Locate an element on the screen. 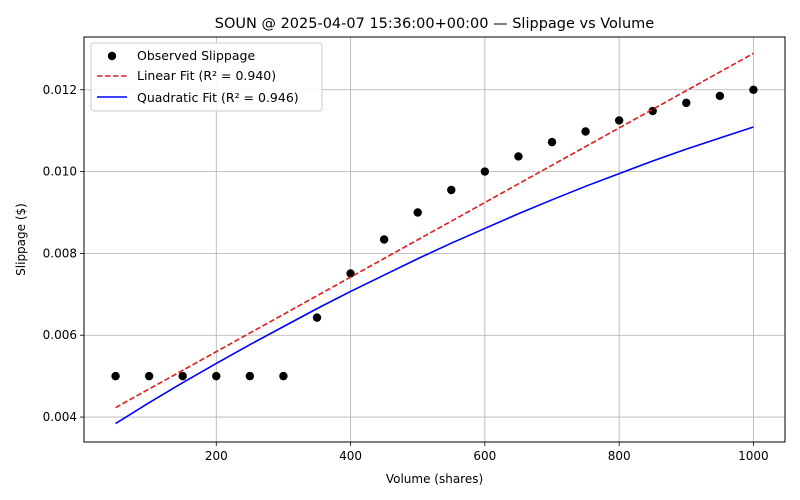 The image size is (800, 500). legend-label-quadratic: Quadratic Fit (R² = 0.946) is located at coordinates (218, 97).